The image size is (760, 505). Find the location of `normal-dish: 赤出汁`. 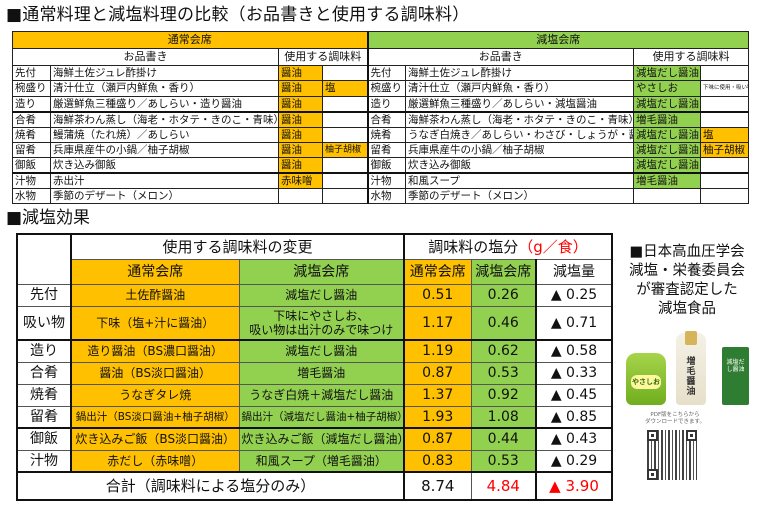

normal-dish: 赤出汁 is located at coordinates (164, 181).